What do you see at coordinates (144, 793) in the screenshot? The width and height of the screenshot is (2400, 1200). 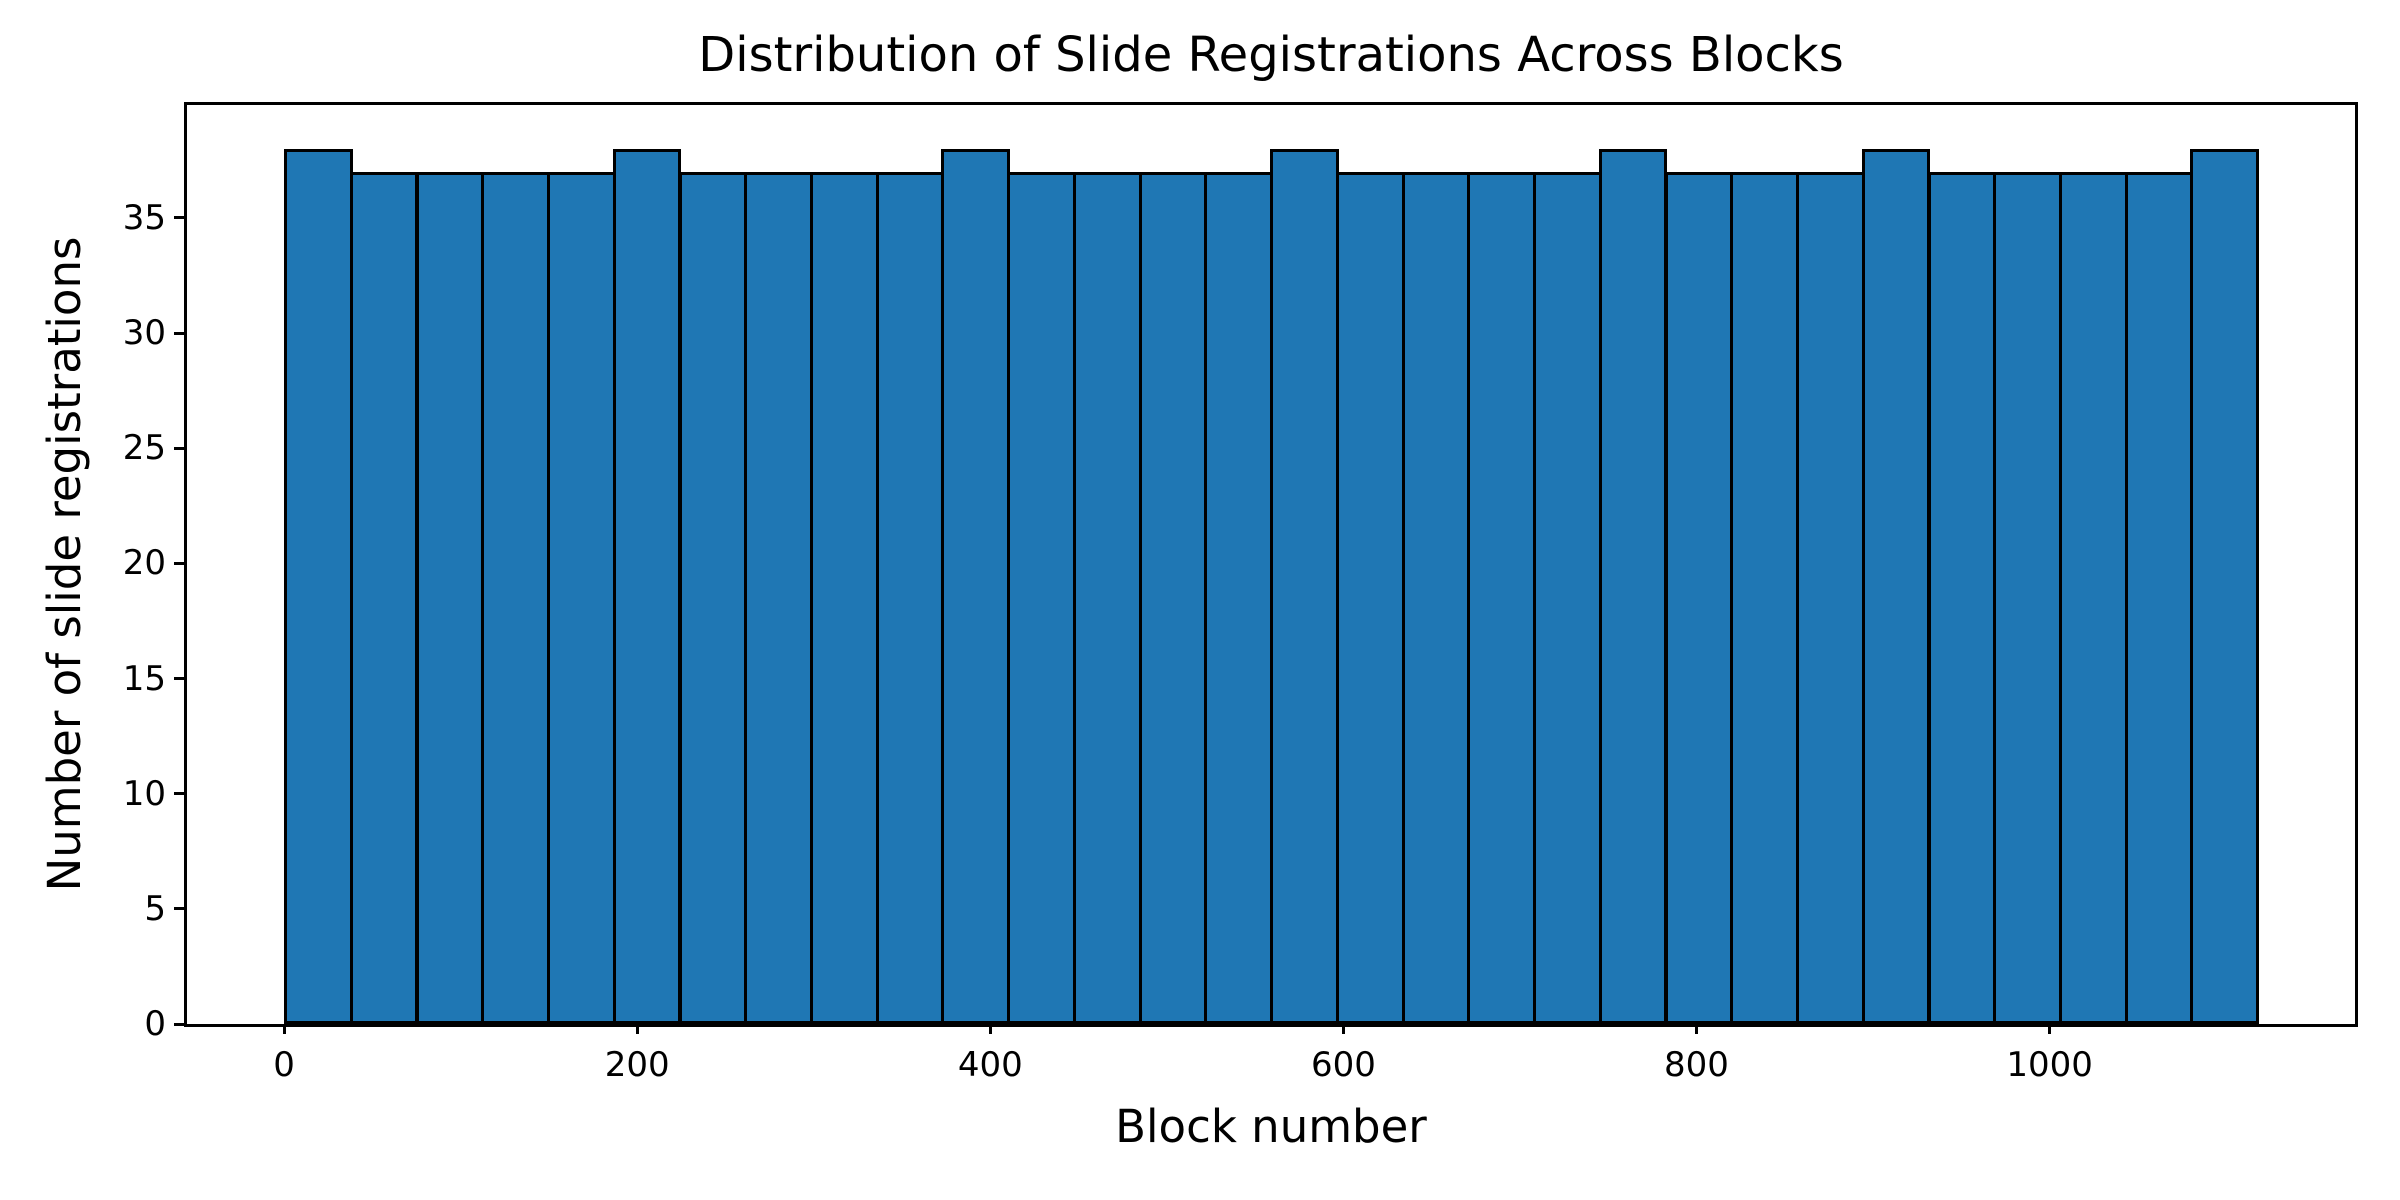 I see `y-tick-label: 10` at bounding box center [144, 793].